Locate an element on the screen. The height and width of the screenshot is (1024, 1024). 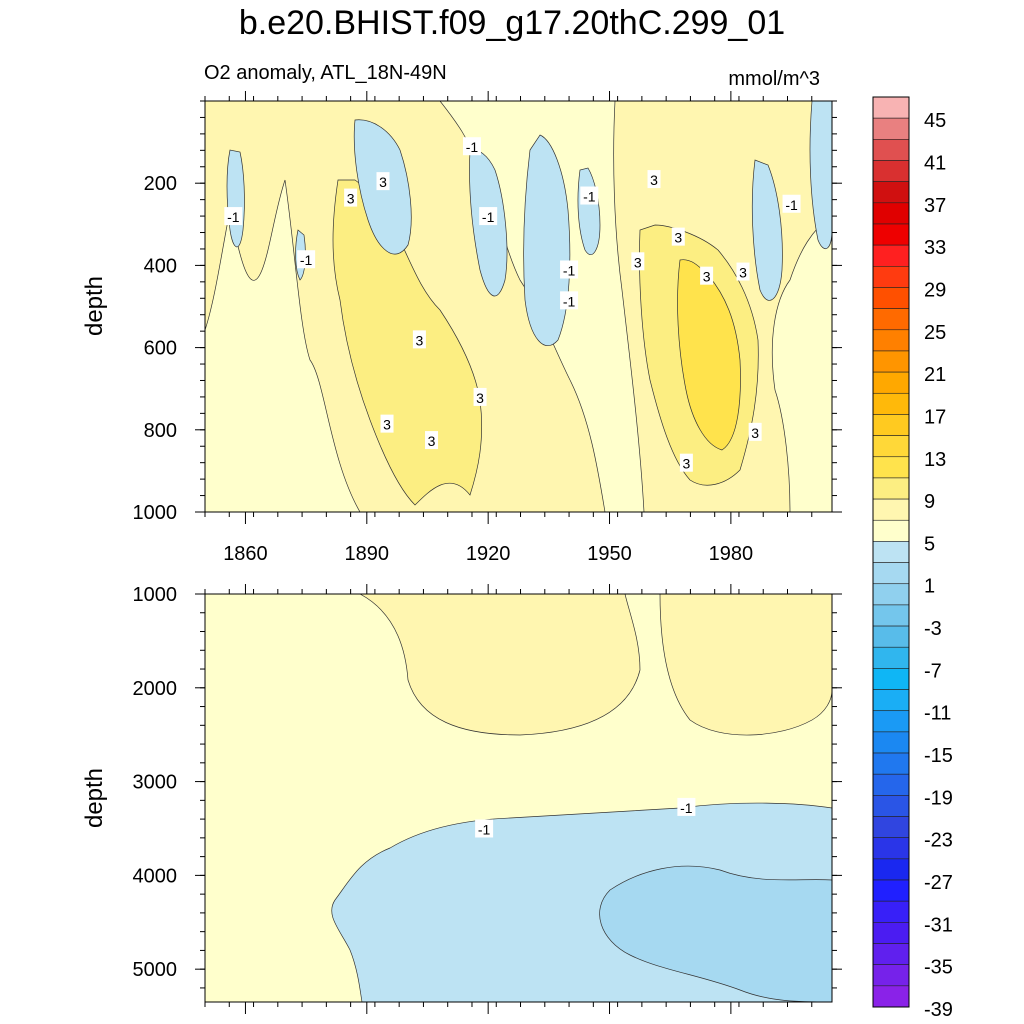
colorbar-label: 33 is located at coordinates (935, 248).